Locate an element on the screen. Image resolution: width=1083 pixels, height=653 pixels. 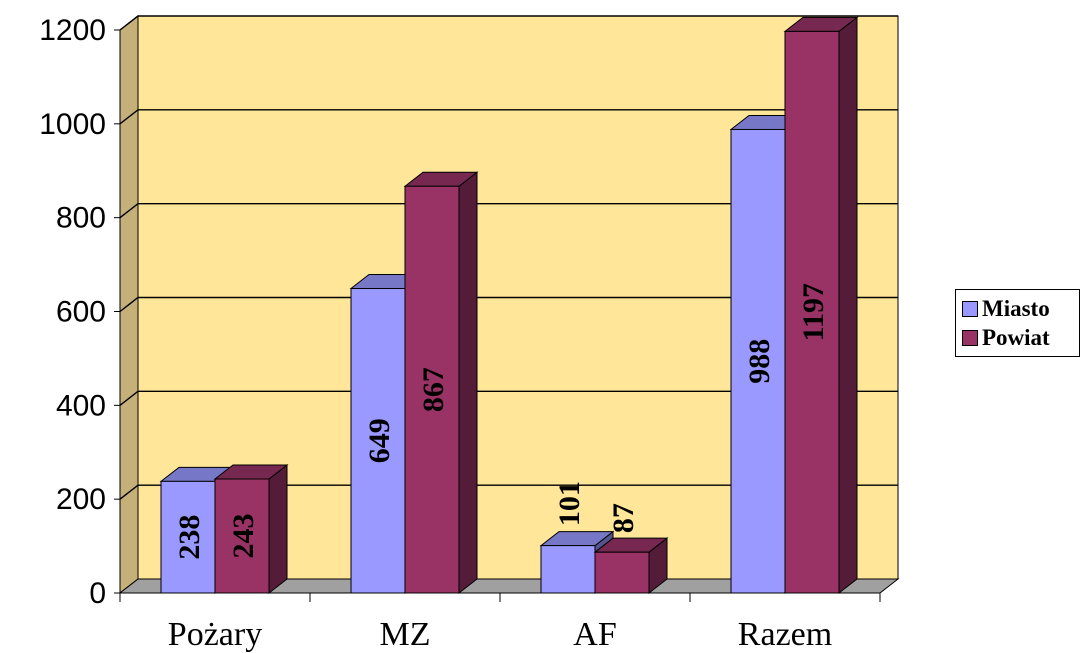
x-tick-label: AF is located at coordinates (594, 634).